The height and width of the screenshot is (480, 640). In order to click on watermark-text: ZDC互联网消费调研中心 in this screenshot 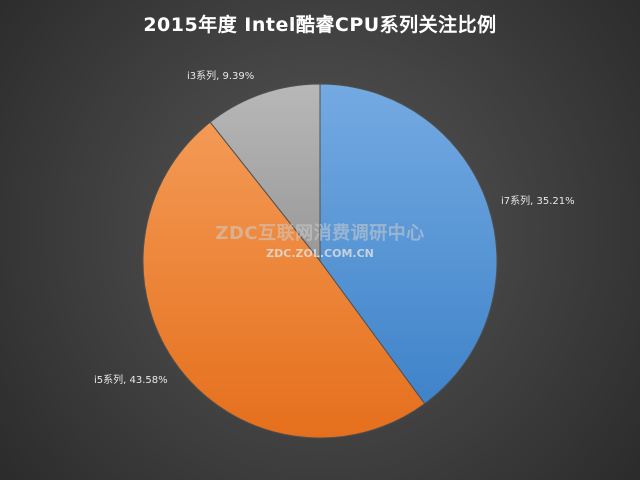, I will do `click(320, 233)`.